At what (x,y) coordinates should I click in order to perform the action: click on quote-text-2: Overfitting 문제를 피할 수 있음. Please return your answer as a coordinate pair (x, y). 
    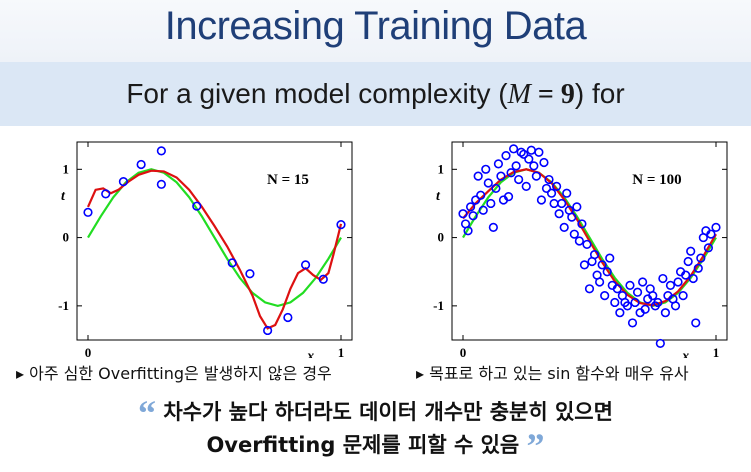
    Looking at the image, I should click on (363, 445).